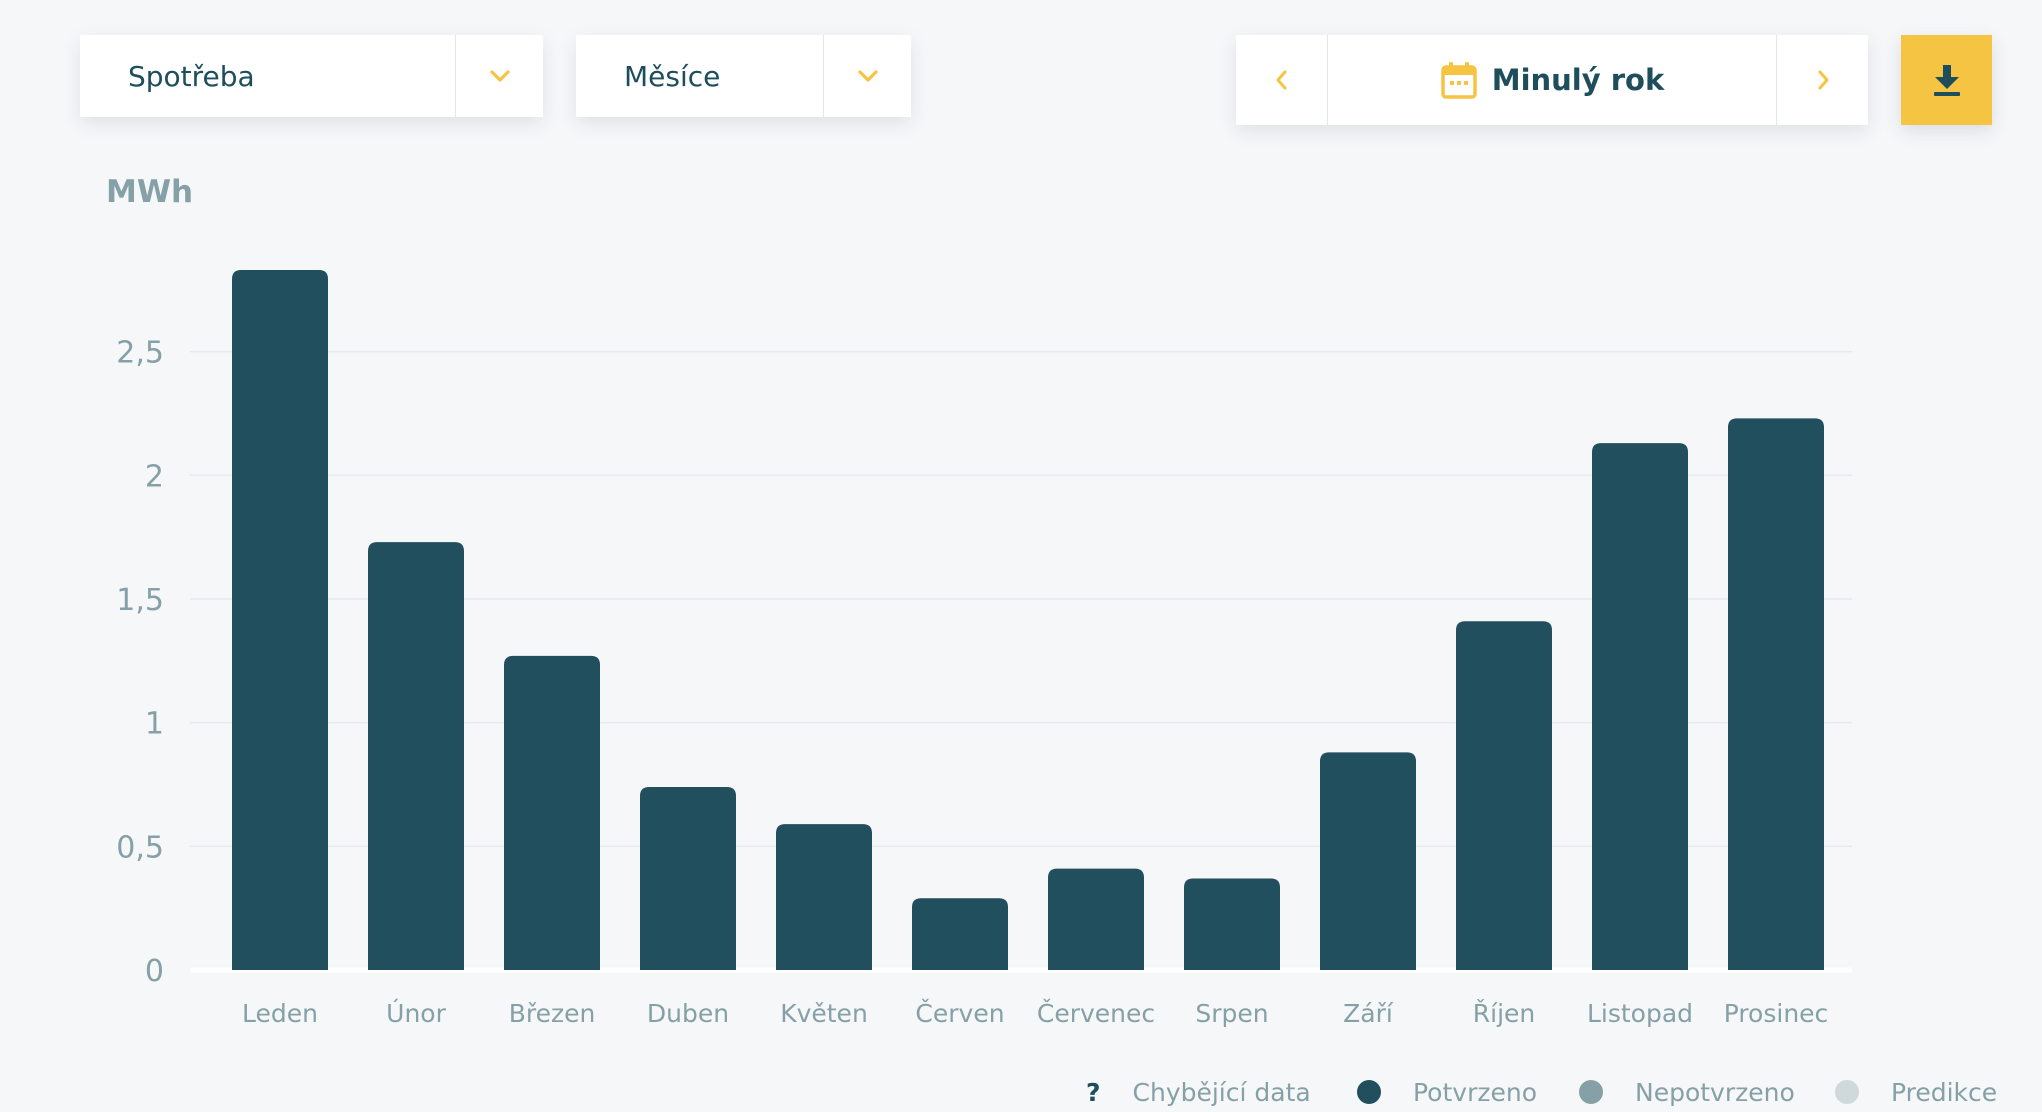 Image resolution: width=2042 pixels, height=1112 pixels. Describe the element at coordinates (140, 847) in the screenshot. I see `y-tick-label: 0,5` at that location.